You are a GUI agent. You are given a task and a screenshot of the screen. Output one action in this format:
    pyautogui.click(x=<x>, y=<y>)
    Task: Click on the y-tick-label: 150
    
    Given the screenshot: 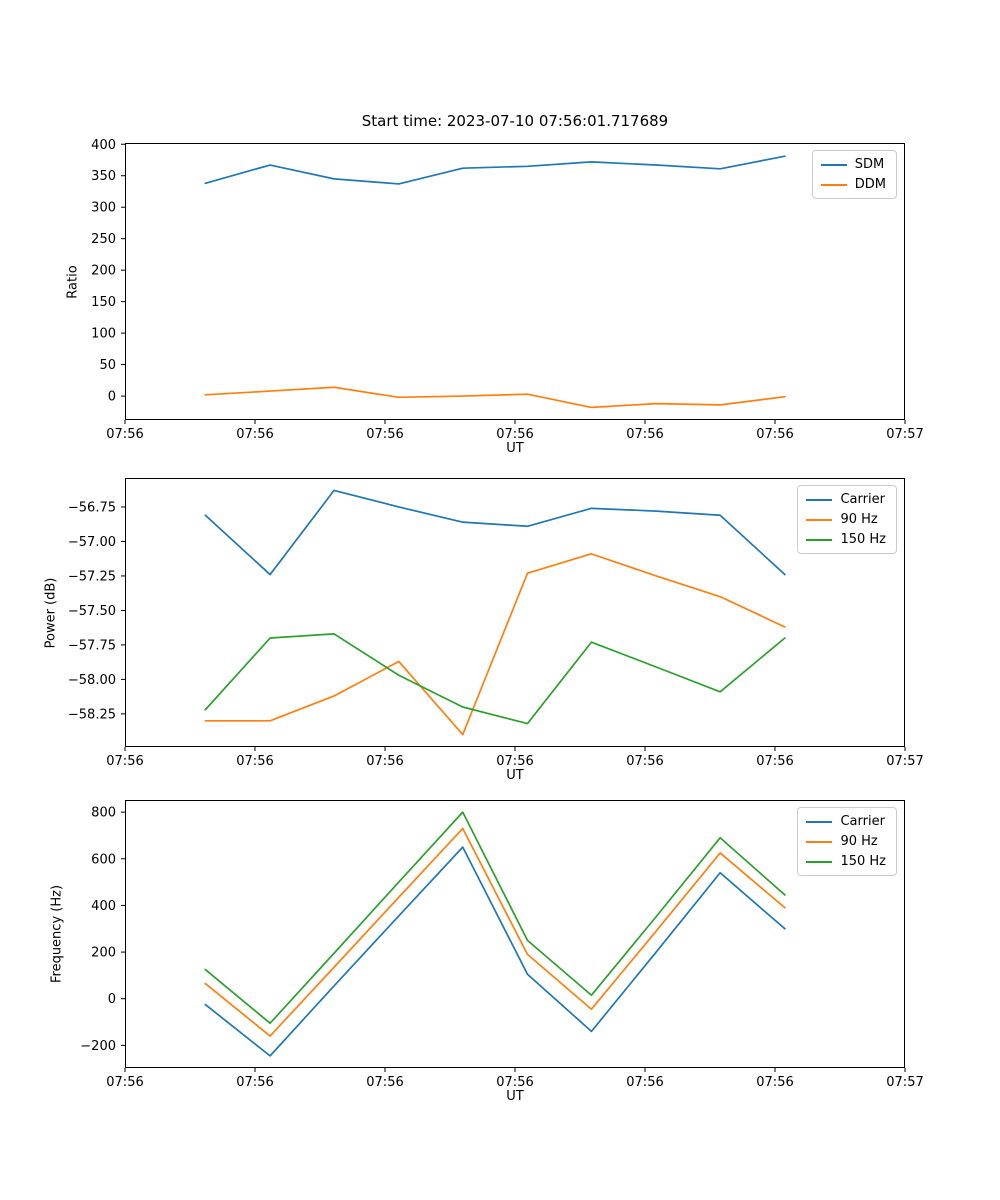 What is the action you would take?
    pyautogui.click(x=103, y=302)
    